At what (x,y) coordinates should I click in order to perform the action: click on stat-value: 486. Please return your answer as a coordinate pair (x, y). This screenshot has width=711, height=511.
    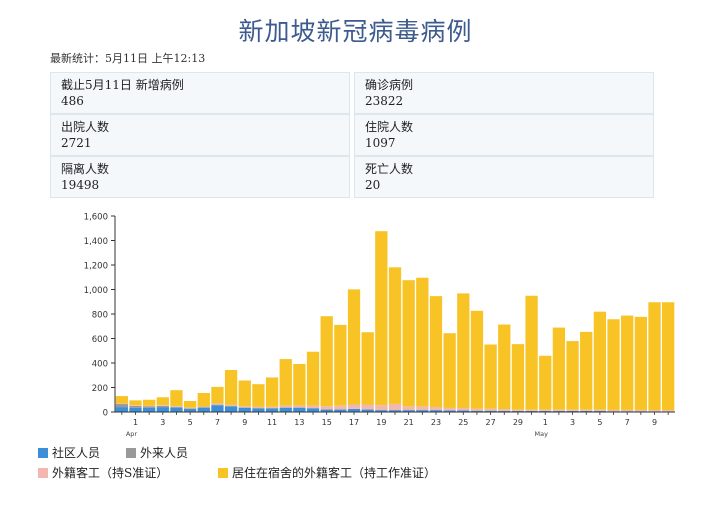
    Looking at the image, I should click on (72, 101).